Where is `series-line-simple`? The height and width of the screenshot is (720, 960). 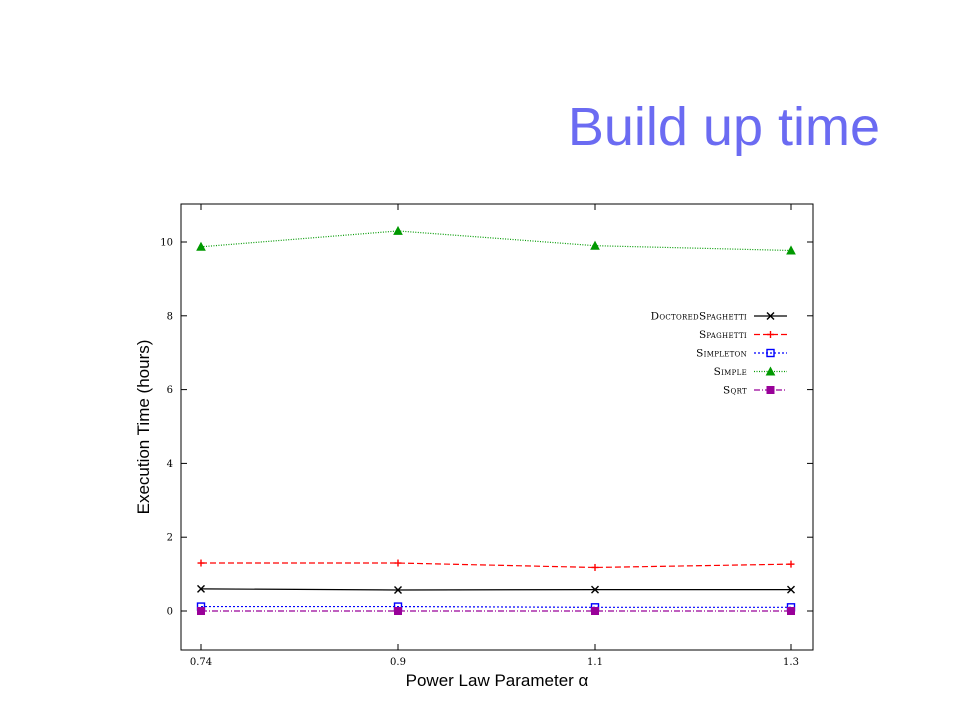 series-line-simple is located at coordinates (496, 241).